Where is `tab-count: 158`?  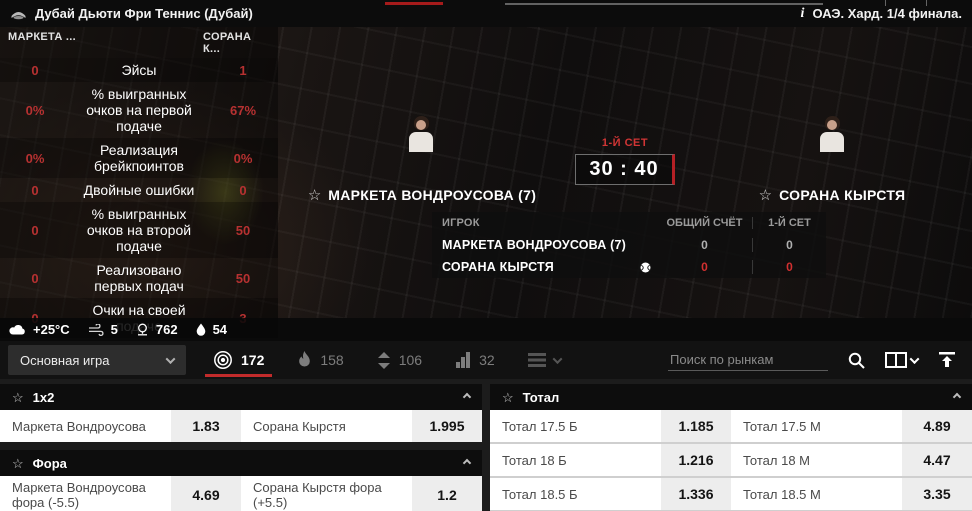 tab-count: 158 is located at coordinates (332, 360).